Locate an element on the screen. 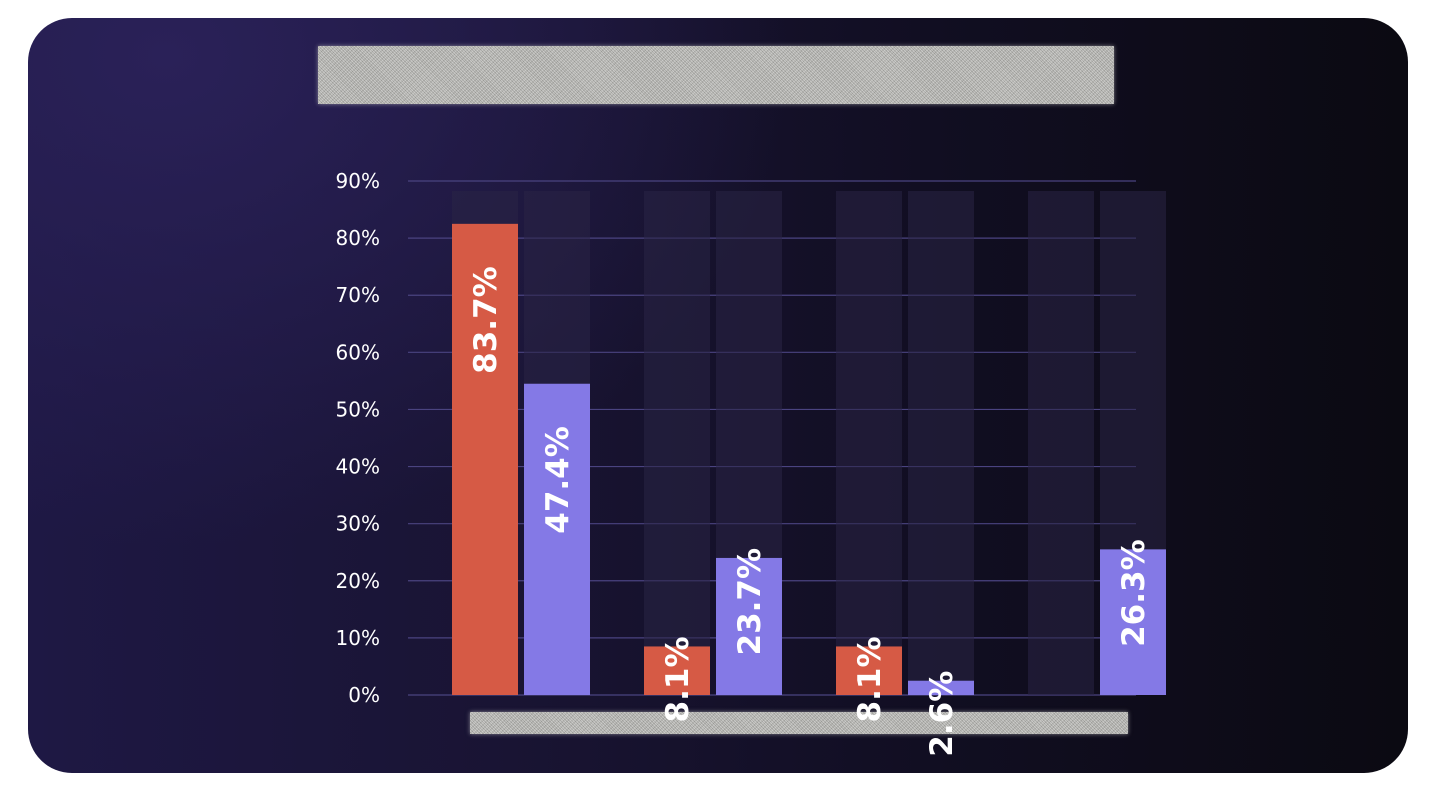 The height and width of the screenshot is (806, 1435). y-tick-label-10: 10% is located at coordinates (358, 638).